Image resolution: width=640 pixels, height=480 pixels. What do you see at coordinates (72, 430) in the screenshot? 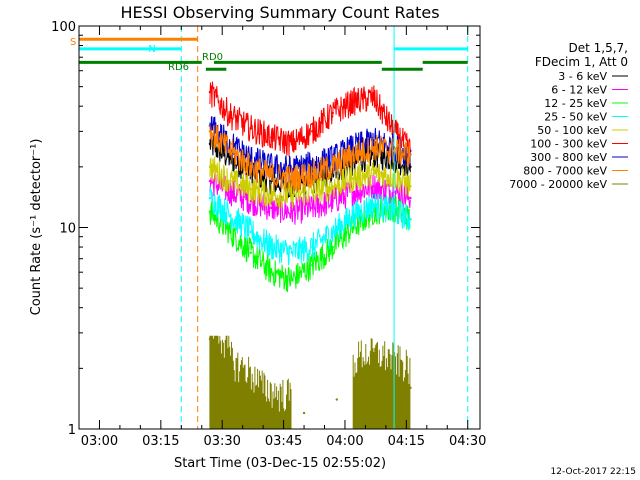
I see `y-tick-label-0: 1` at bounding box center [72, 430].